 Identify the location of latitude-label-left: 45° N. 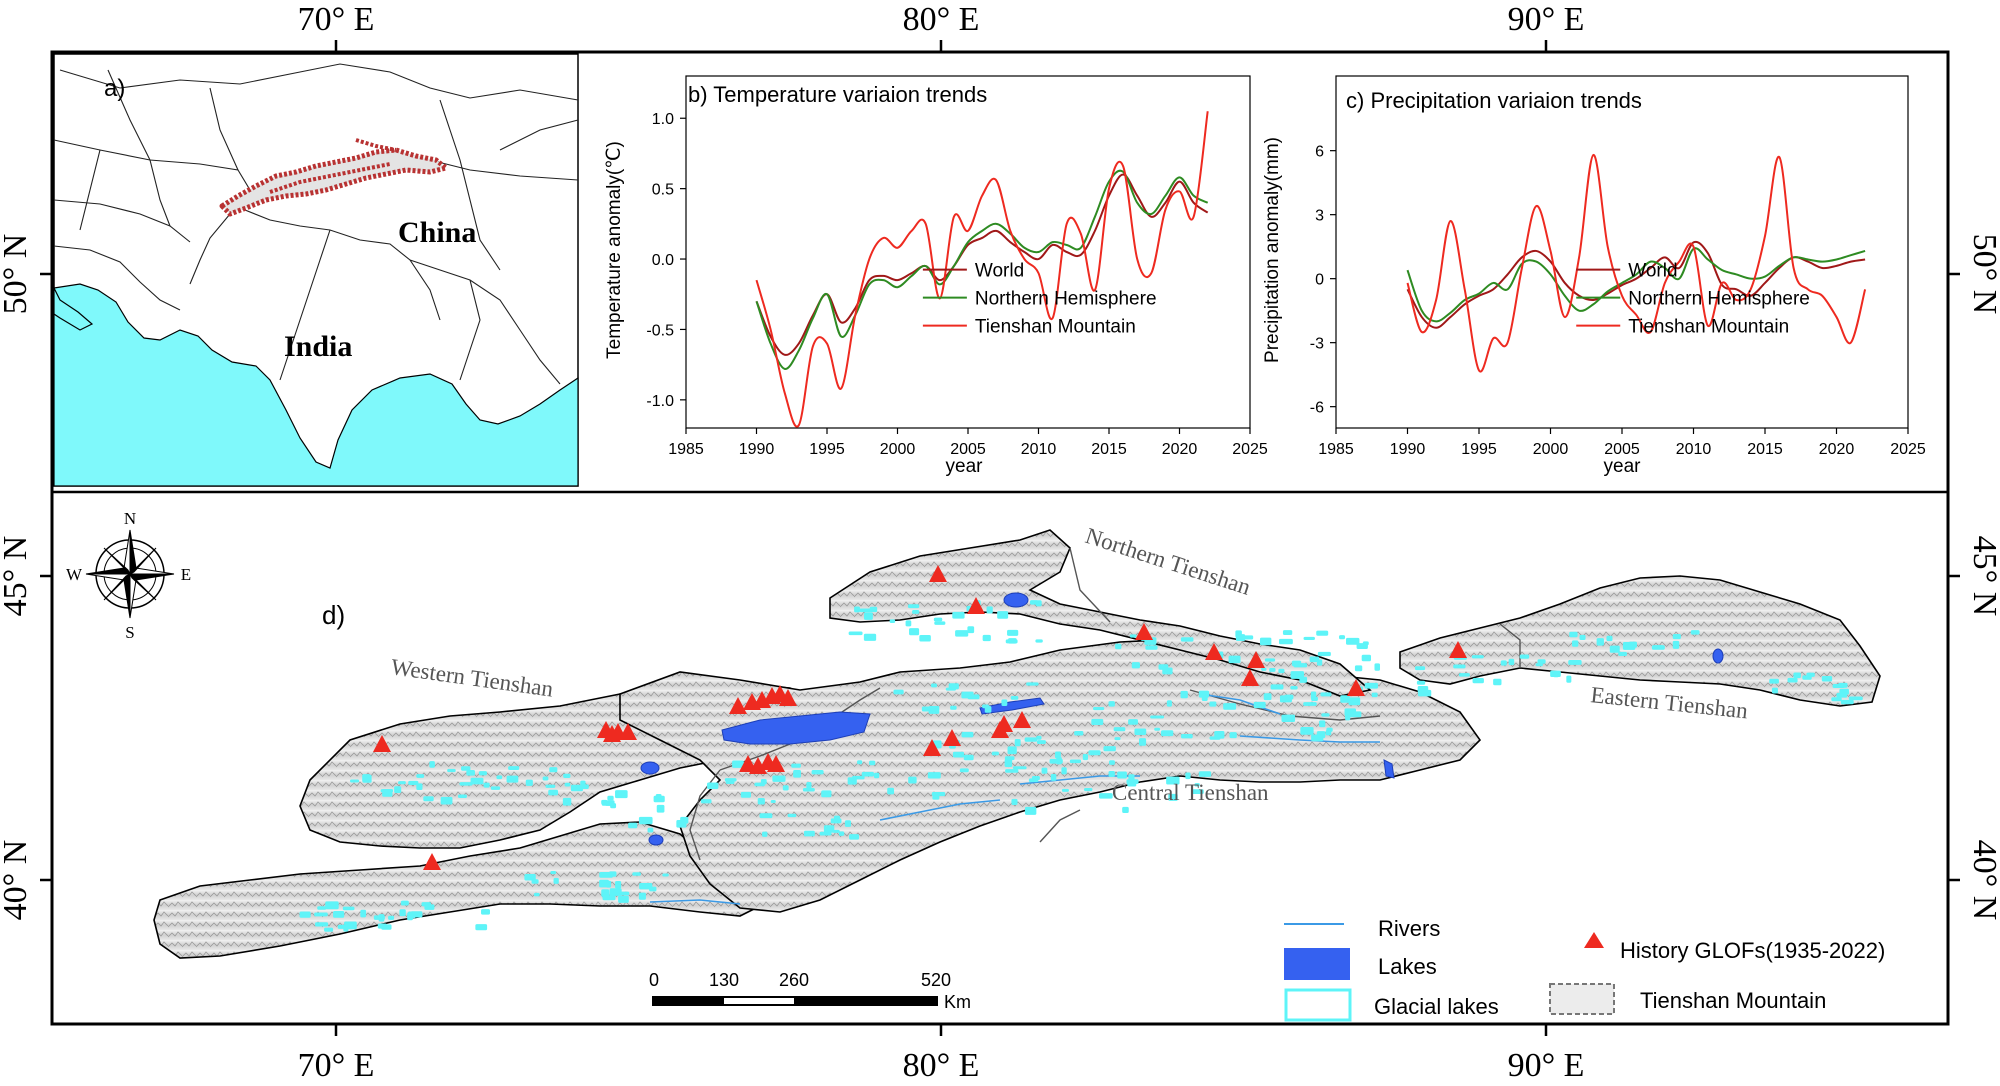
(17, 576).